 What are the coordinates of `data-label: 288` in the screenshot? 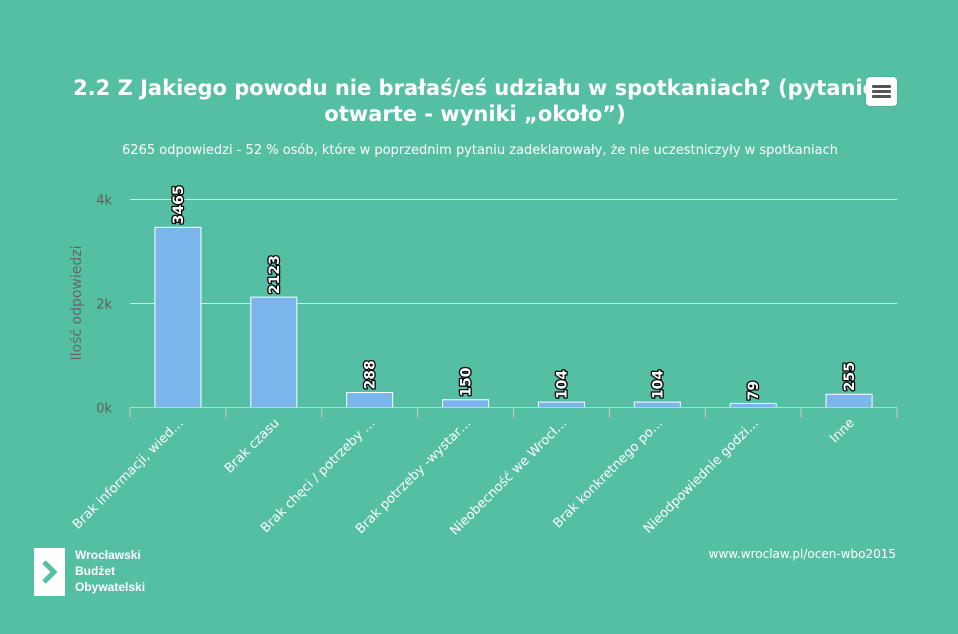 It's located at (371, 374).